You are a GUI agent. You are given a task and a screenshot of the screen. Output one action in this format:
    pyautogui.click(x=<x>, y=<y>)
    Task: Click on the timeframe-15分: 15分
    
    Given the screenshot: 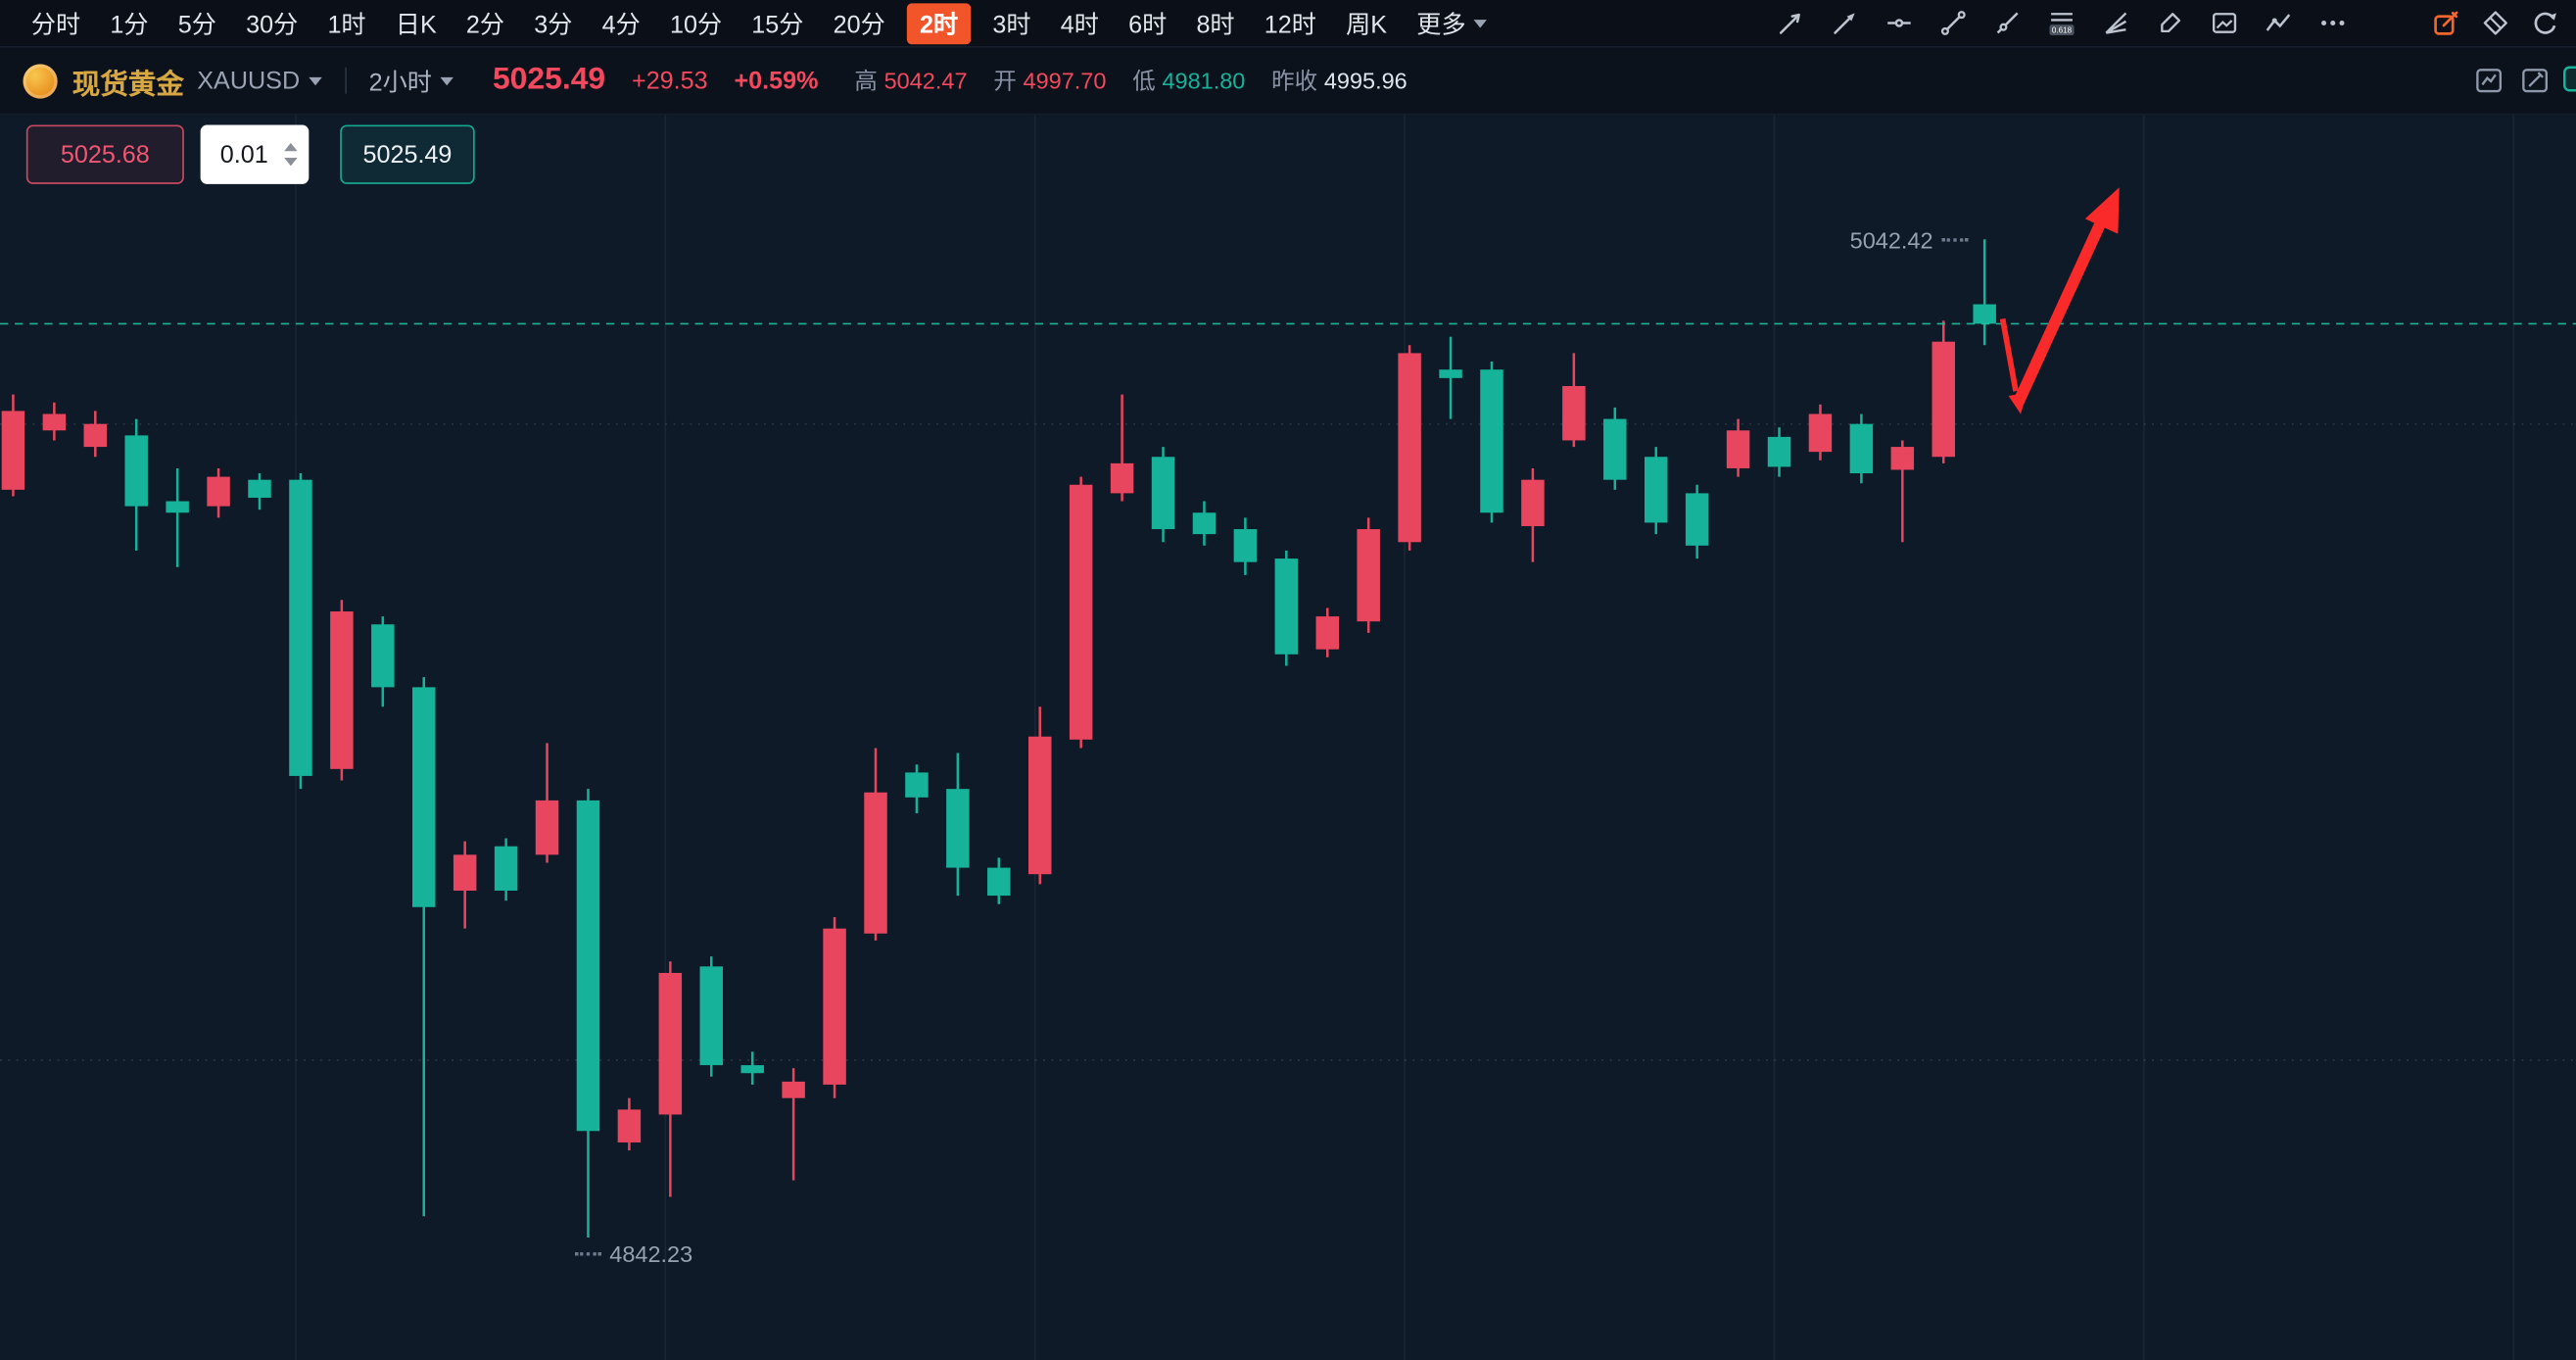 What is the action you would take?
    pyautogui.click(x=777, y=24)
    